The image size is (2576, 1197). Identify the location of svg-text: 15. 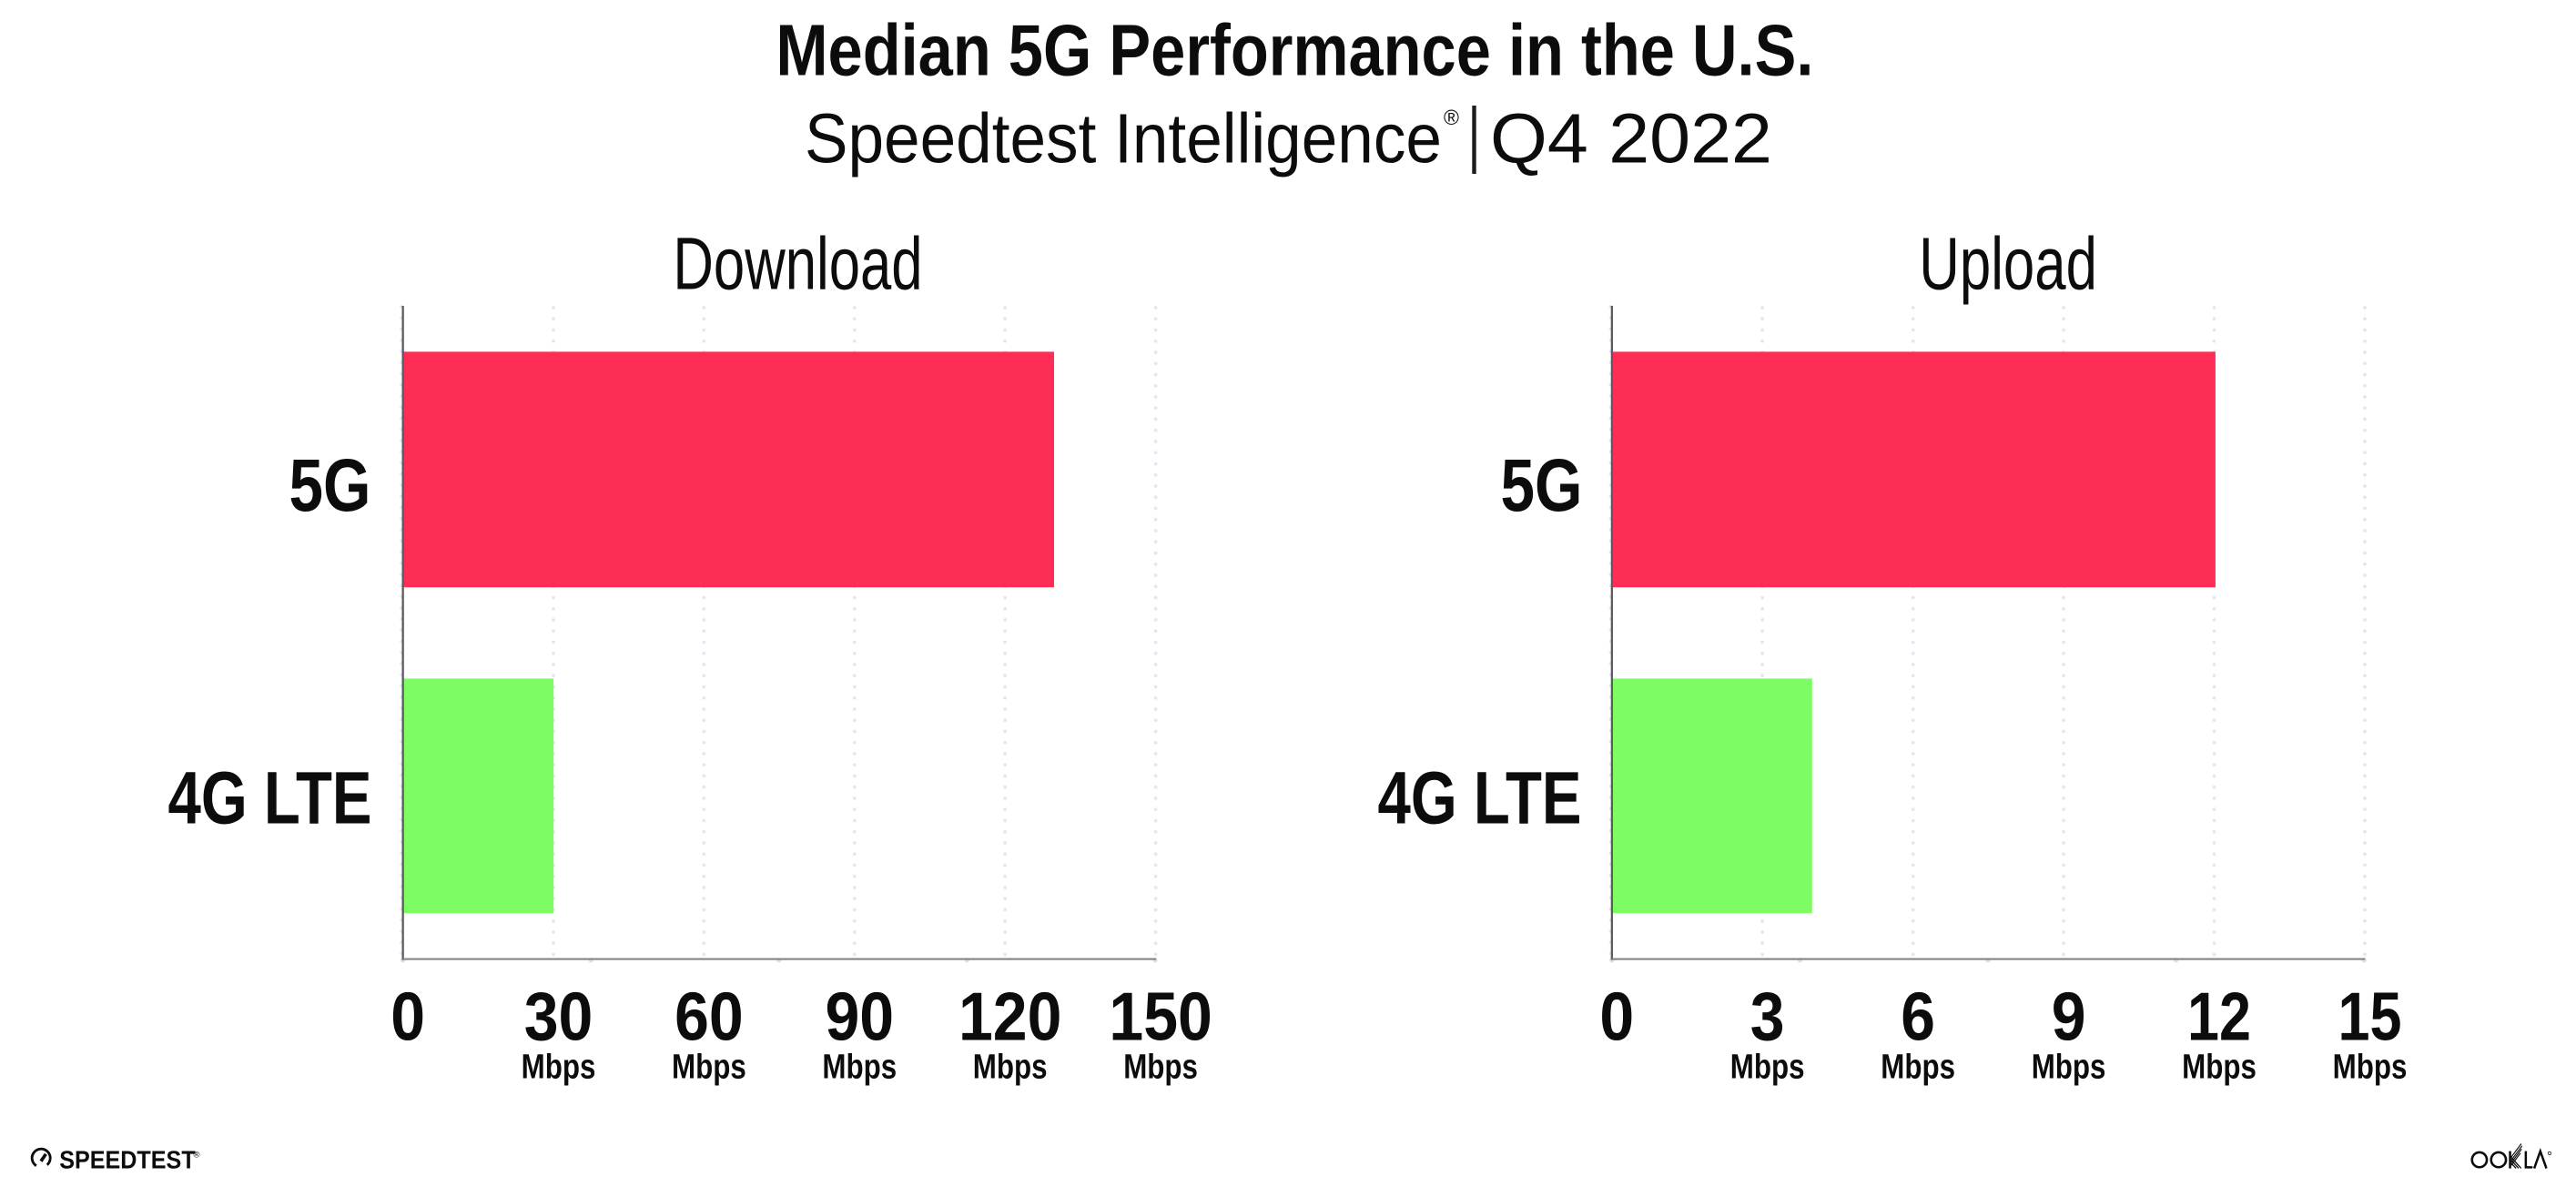
(2370, 1017).